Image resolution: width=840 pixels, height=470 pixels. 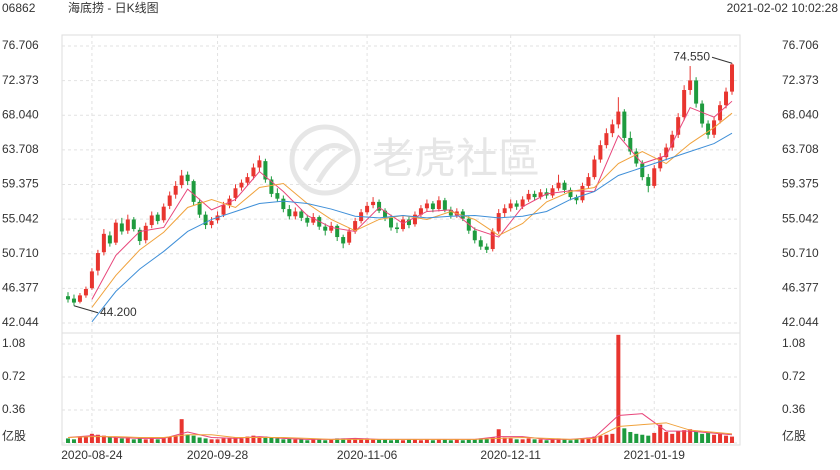 What do you see at coordinates (20, 218) in the screenshot?
I see `y-tick-label: 55.042` at bounding box center [20, 218].